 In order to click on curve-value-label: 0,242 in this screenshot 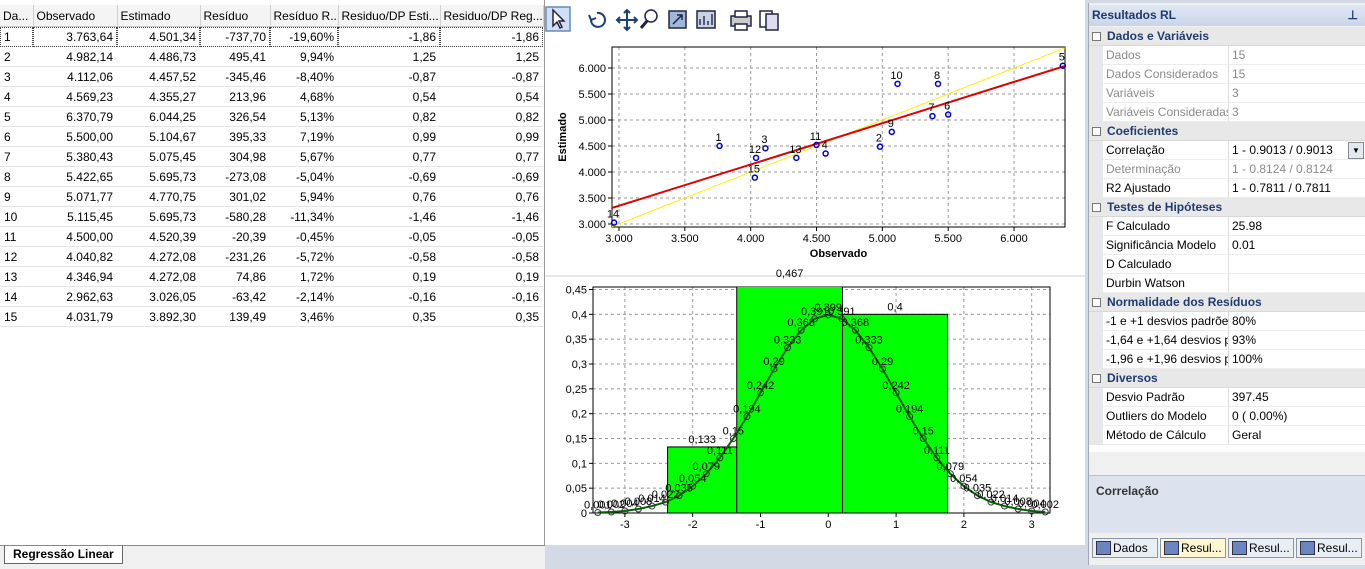, I will do `click(761, 386)`.